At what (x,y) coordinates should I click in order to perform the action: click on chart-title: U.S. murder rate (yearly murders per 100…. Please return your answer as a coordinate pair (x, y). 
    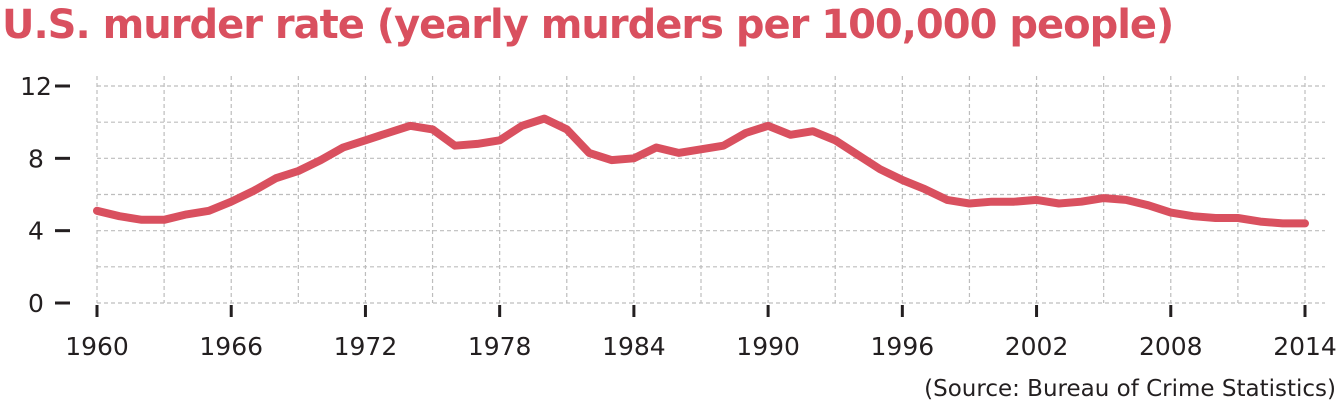
    Looking at the image, I should click on (588, 25).